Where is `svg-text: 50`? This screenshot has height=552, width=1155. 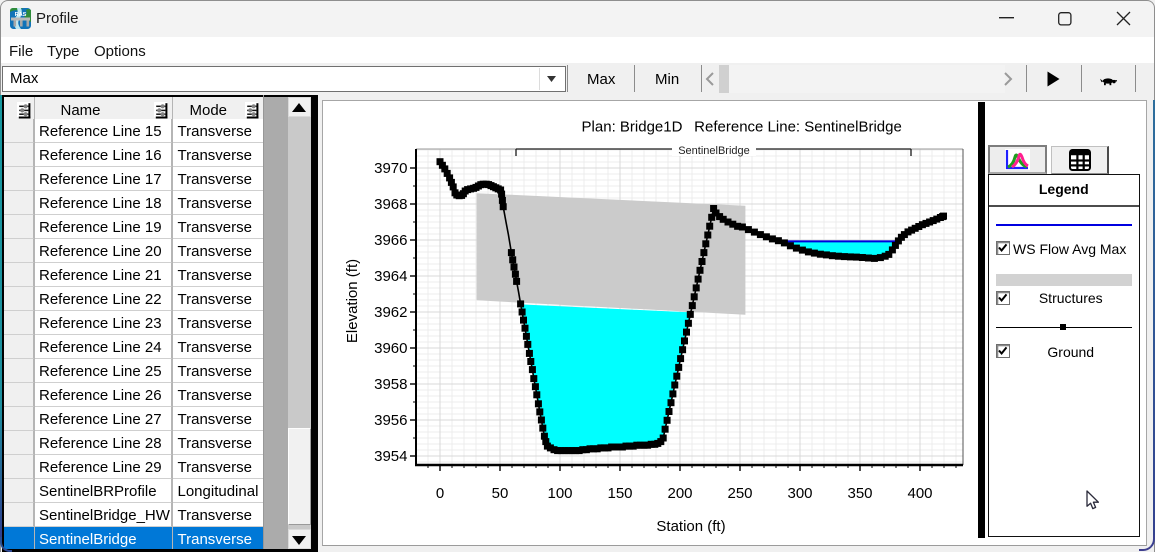 svg-text: 50 is located at coordinates (500, 493).